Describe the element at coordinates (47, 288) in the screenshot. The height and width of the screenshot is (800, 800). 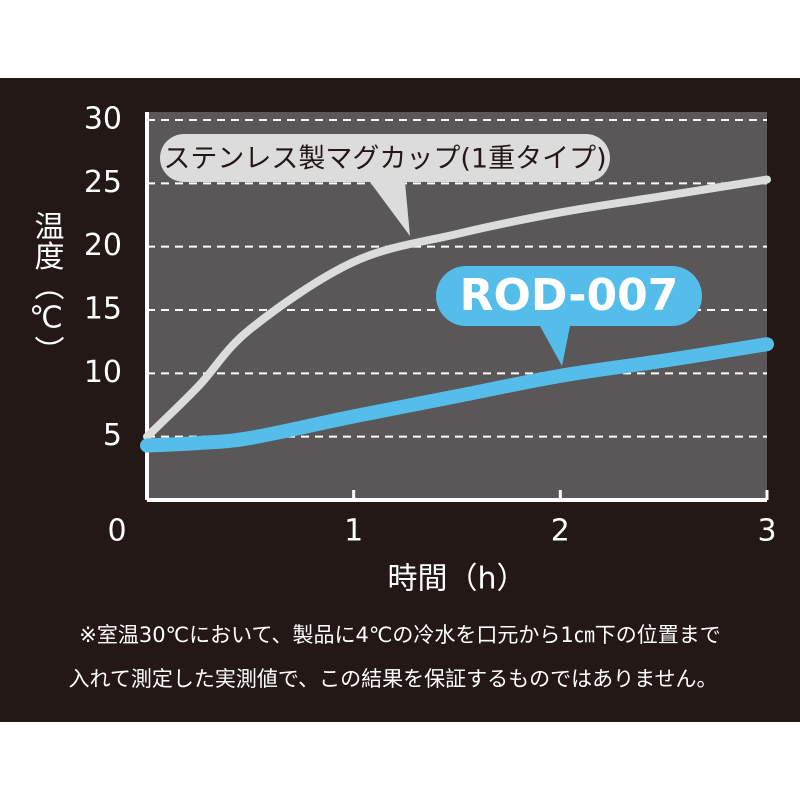
I see `y-axis-label: 温度（℃）` at that location.